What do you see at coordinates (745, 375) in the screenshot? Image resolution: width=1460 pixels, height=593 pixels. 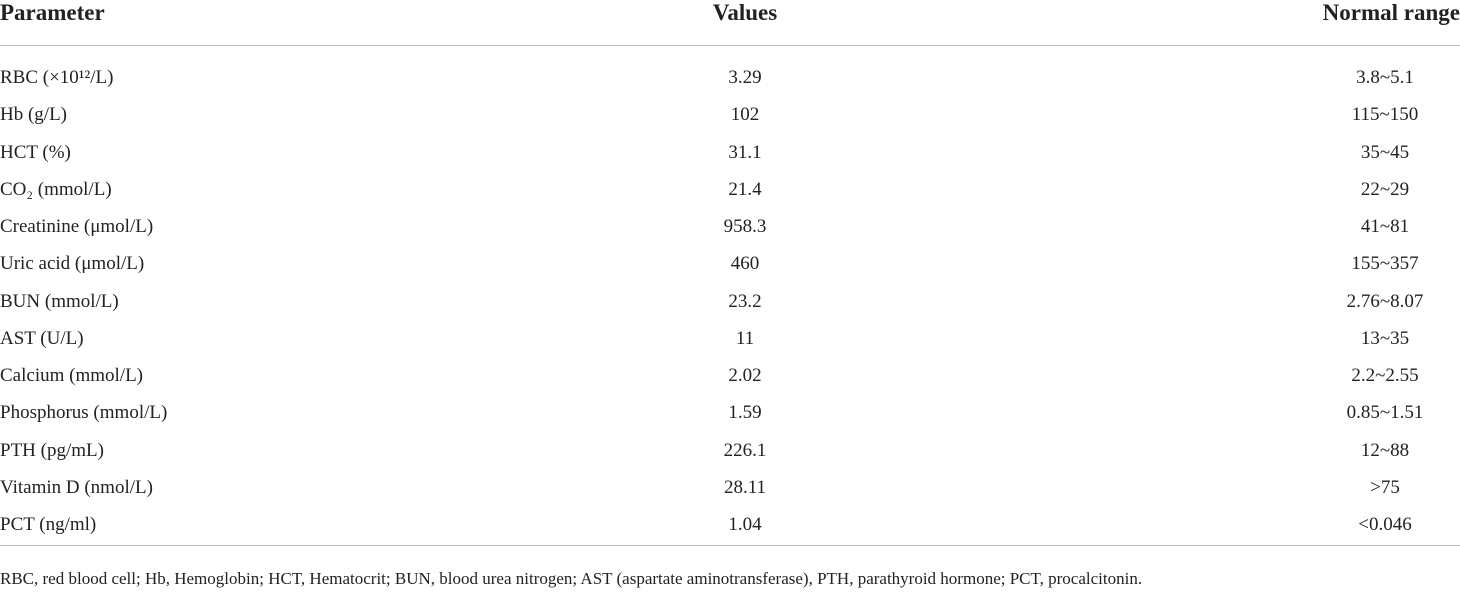 I see `table-cell: 2.02` at bounding box center [745, 375].